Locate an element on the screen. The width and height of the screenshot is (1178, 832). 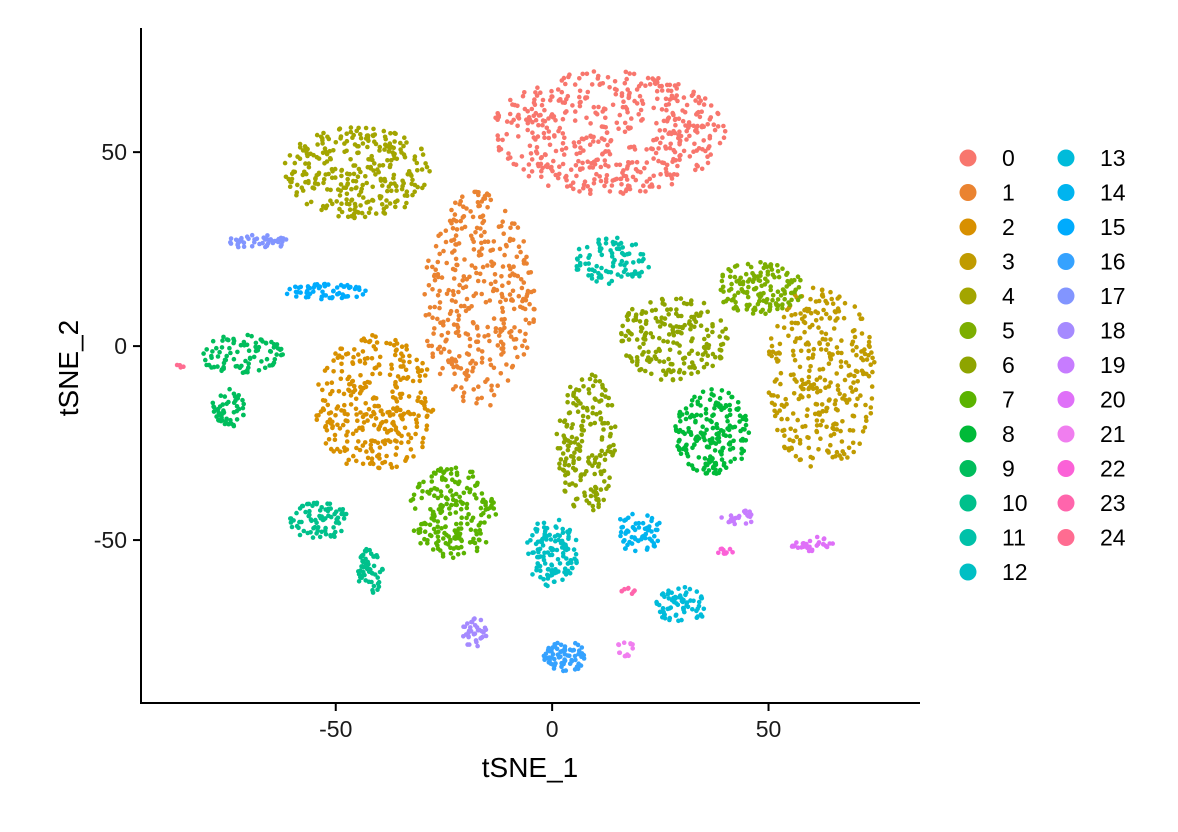
legend-label: 18 is located at coordinates (1113, 331).